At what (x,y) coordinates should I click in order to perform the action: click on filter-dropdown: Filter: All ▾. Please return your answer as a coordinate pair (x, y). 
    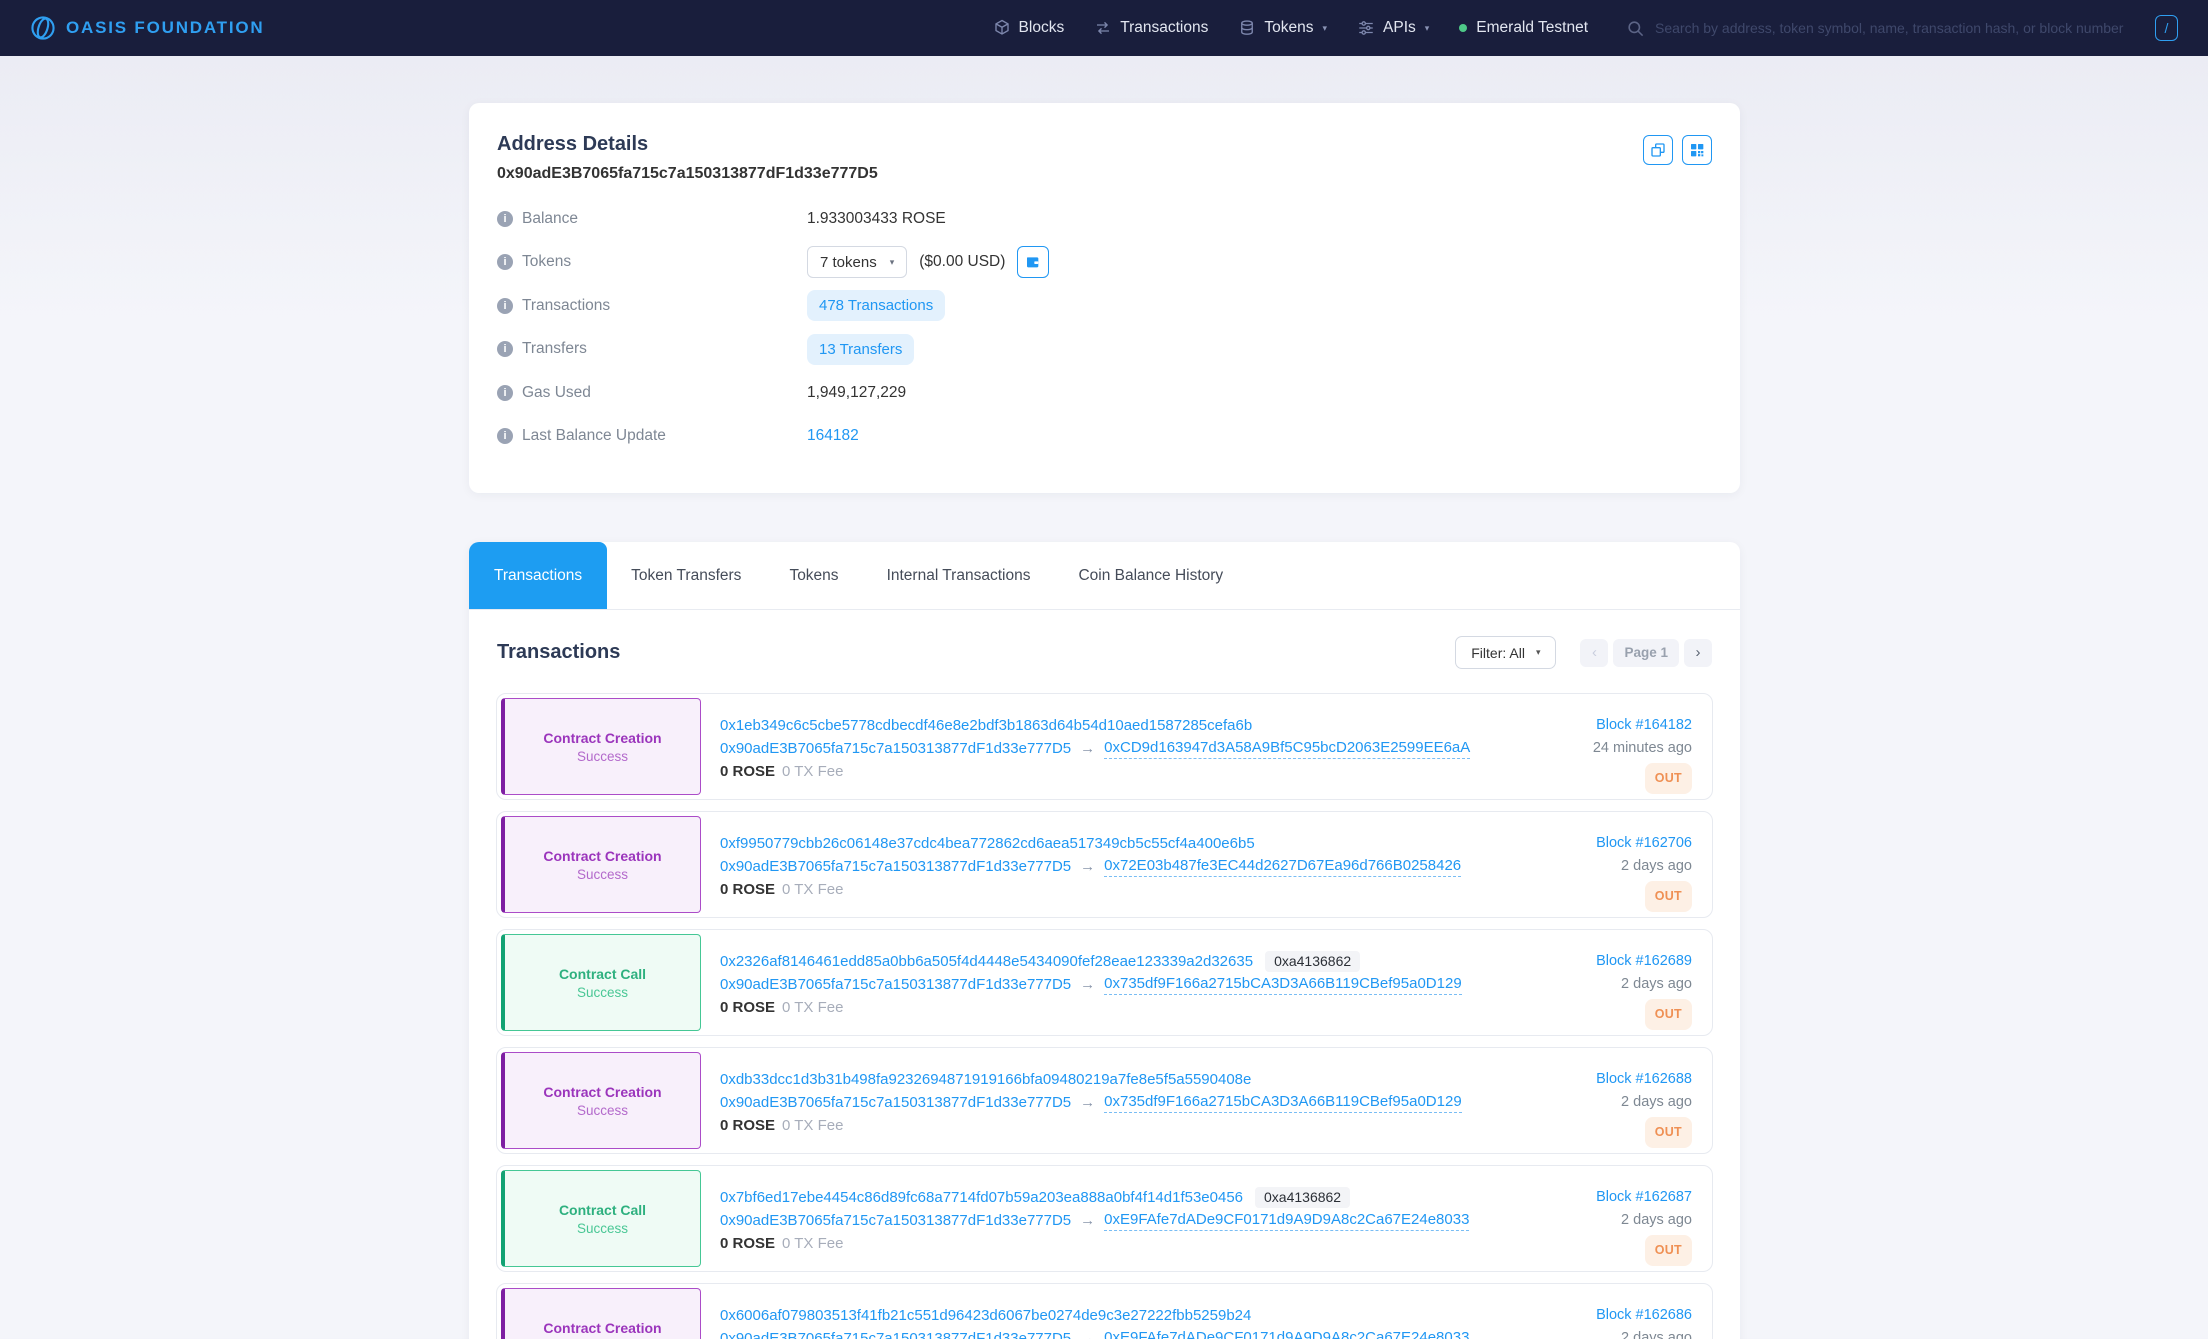
    Looking at the image, I should click on (1506, 652).